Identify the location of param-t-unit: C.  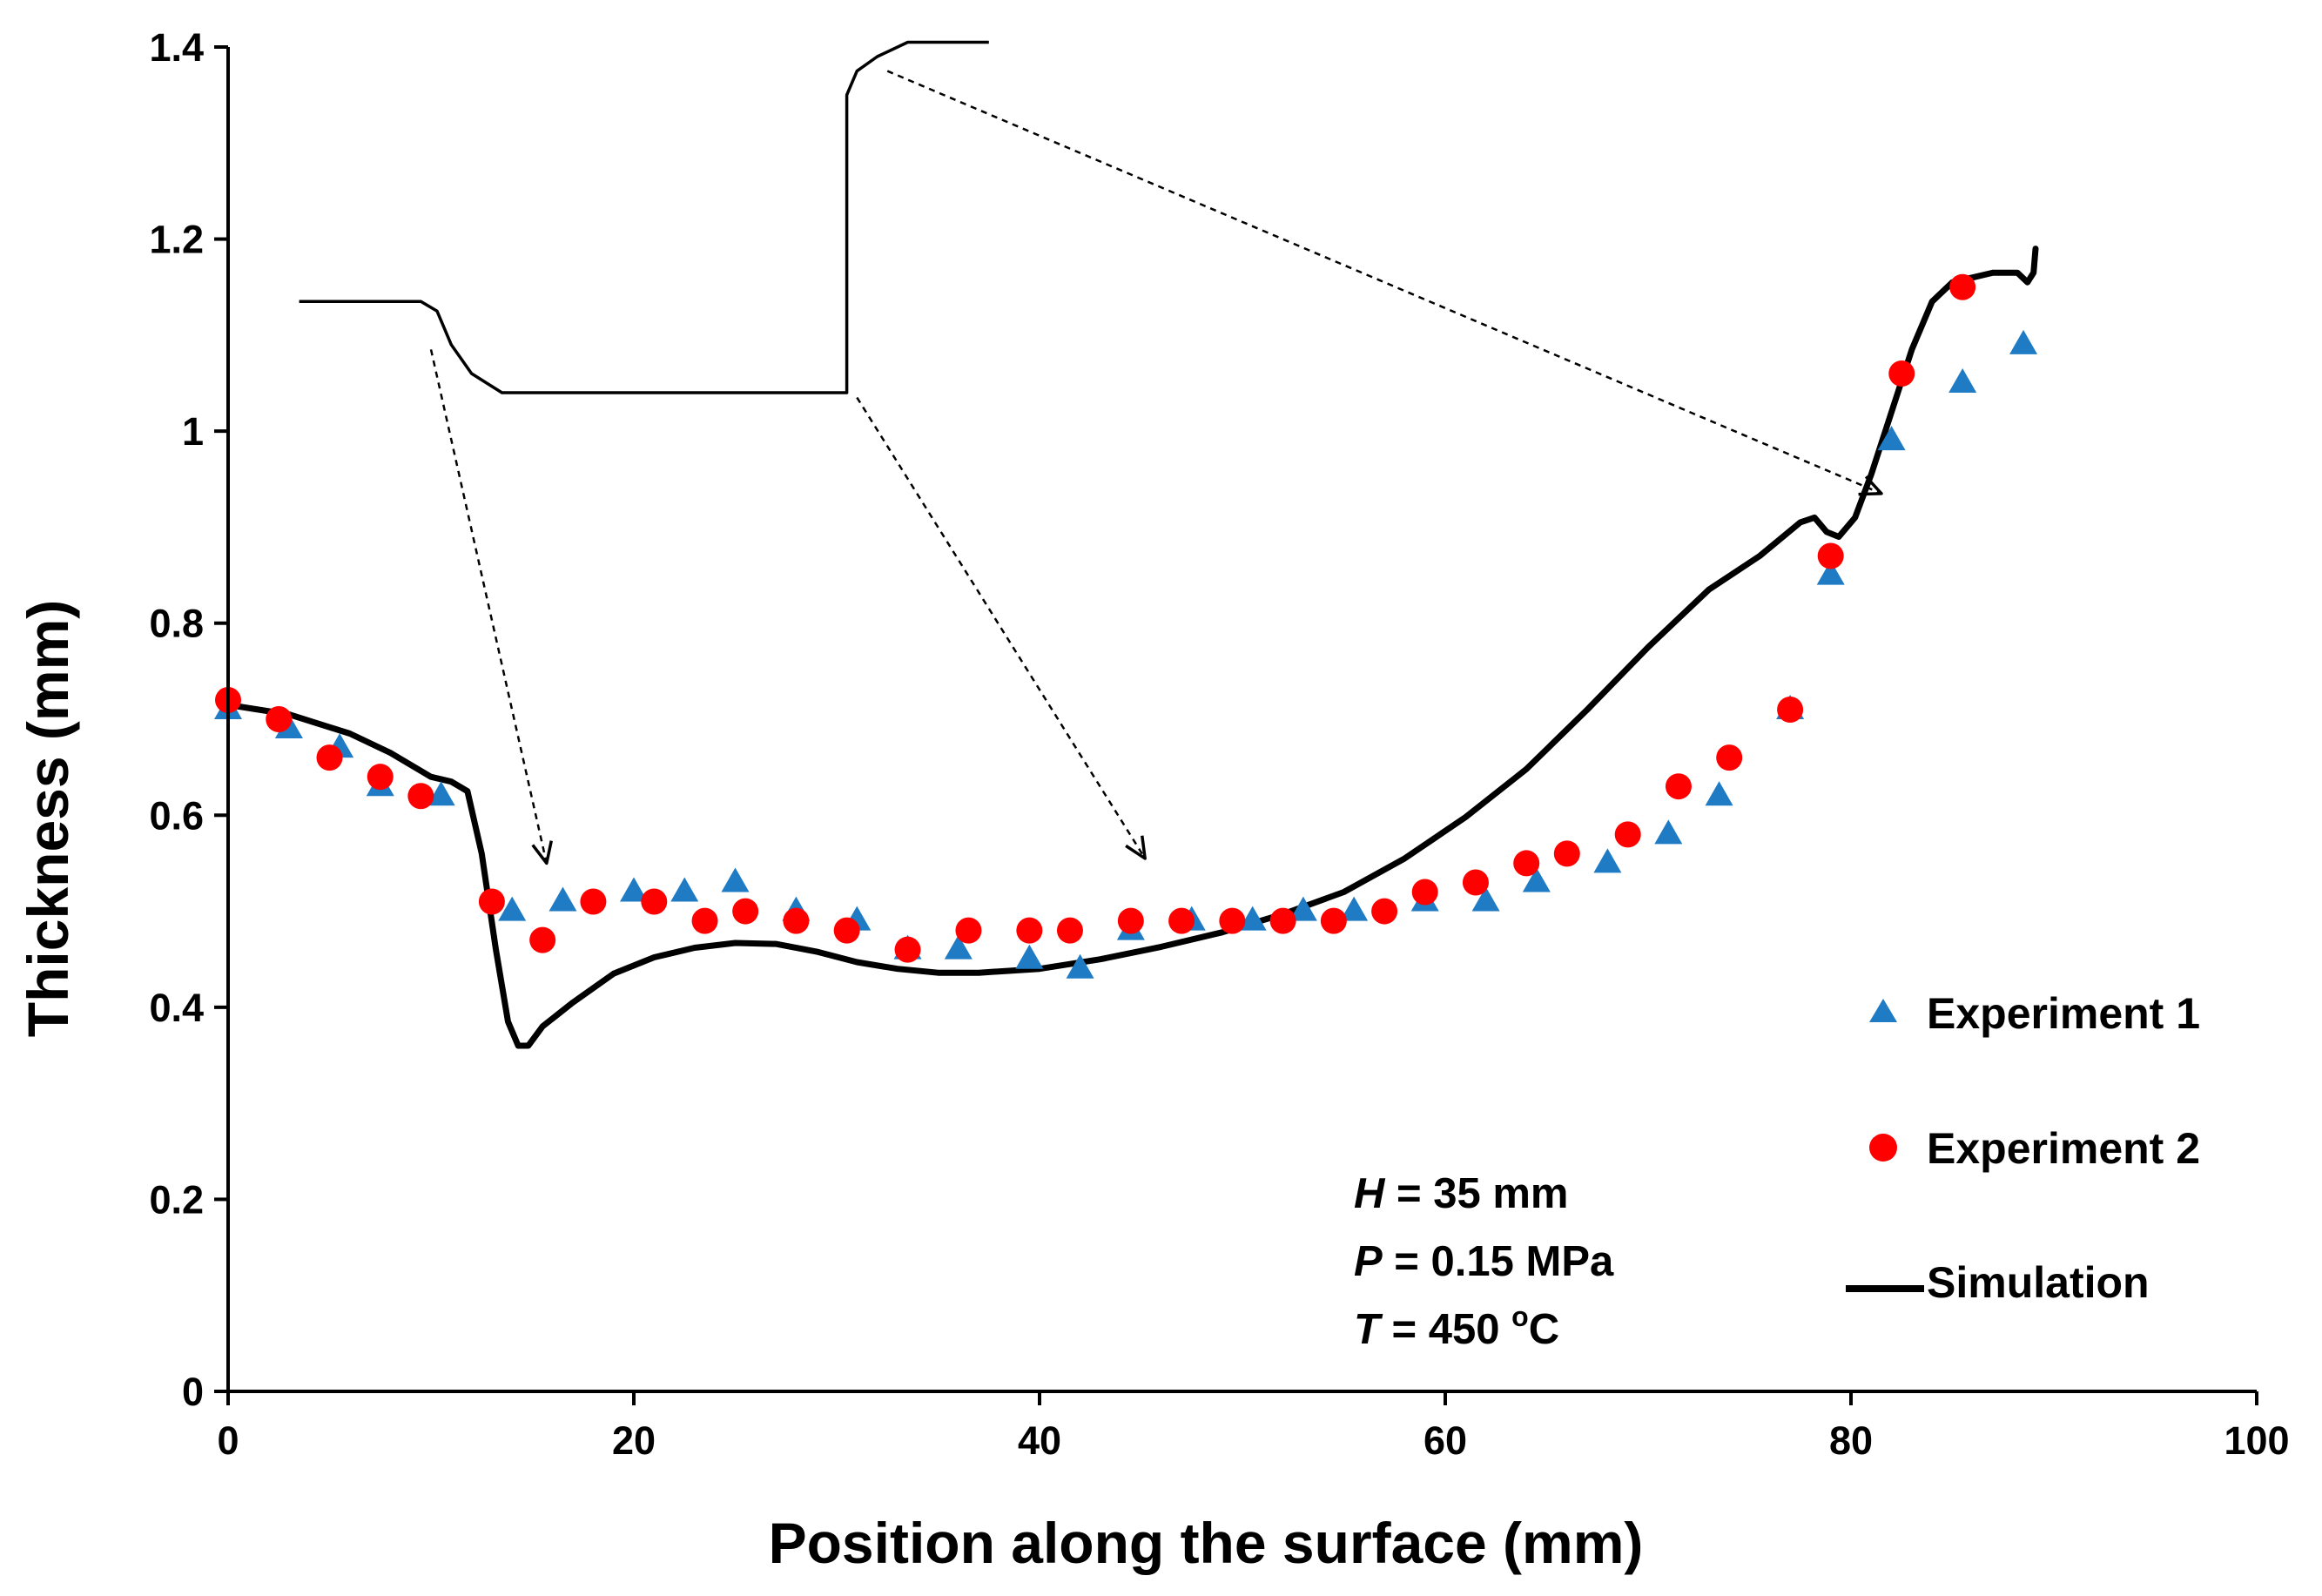
(1544, 1329).